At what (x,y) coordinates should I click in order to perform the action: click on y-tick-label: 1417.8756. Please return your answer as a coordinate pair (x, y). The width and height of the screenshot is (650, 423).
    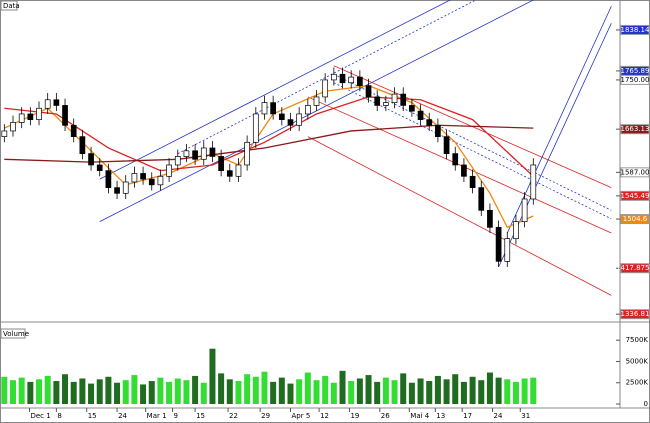
    Looking at the image, I should click on (633, 268).